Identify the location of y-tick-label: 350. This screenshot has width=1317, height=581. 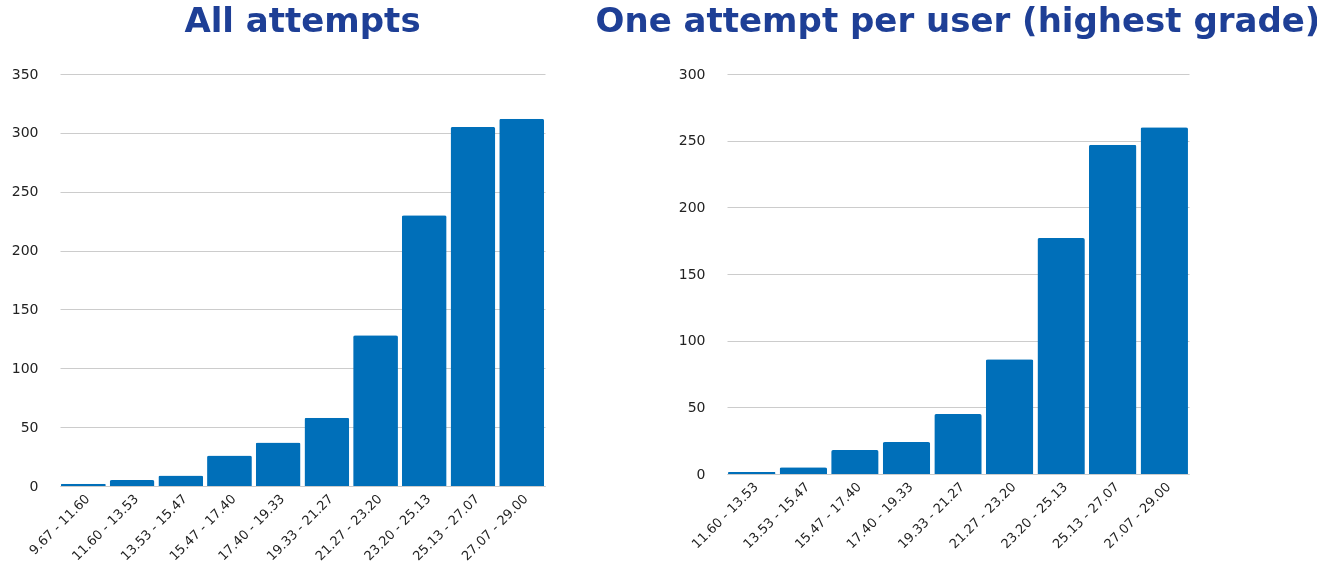
(25, 73).